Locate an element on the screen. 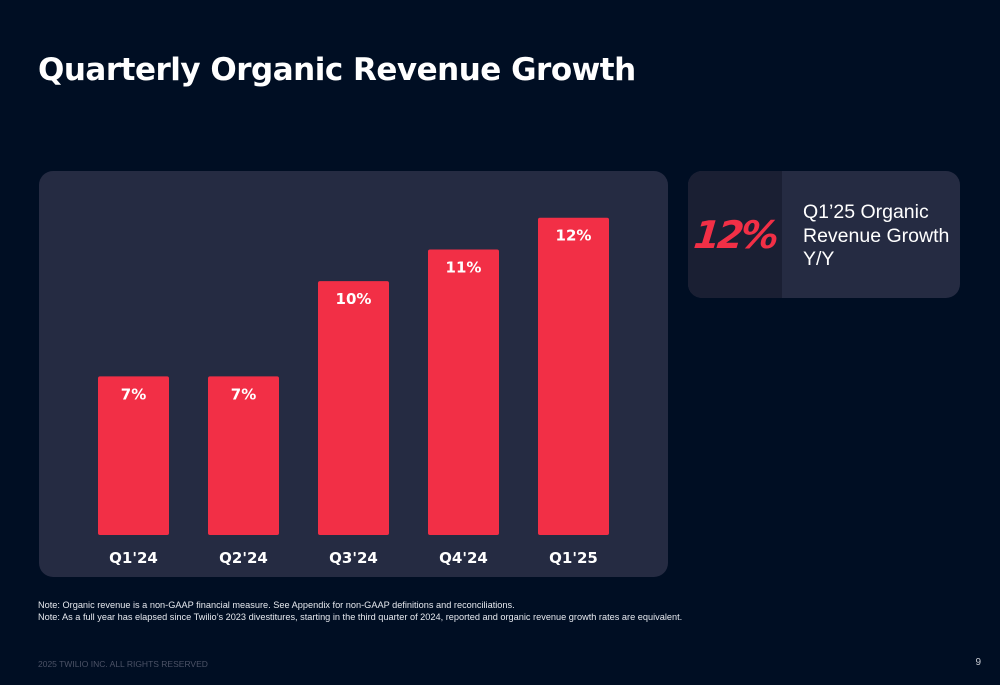 The image size is (1000, 685). x-tick-label: Q4'24 is located at coordinates (463, 558).